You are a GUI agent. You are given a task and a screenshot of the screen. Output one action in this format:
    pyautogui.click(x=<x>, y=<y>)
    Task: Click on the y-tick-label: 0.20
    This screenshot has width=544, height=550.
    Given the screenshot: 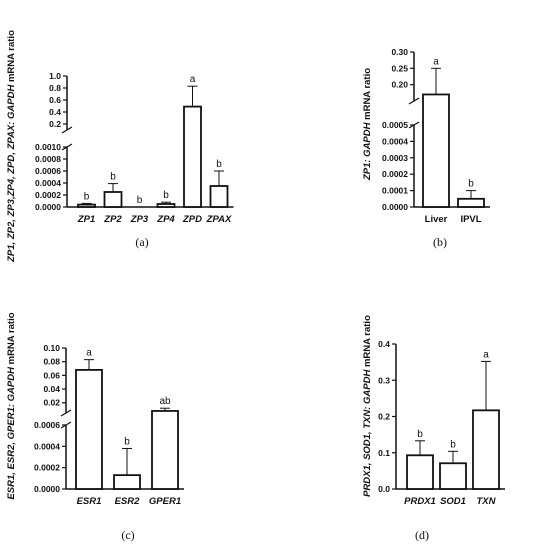 What is the action you would take?
    pyautogui.click(x=399, y=85)
    